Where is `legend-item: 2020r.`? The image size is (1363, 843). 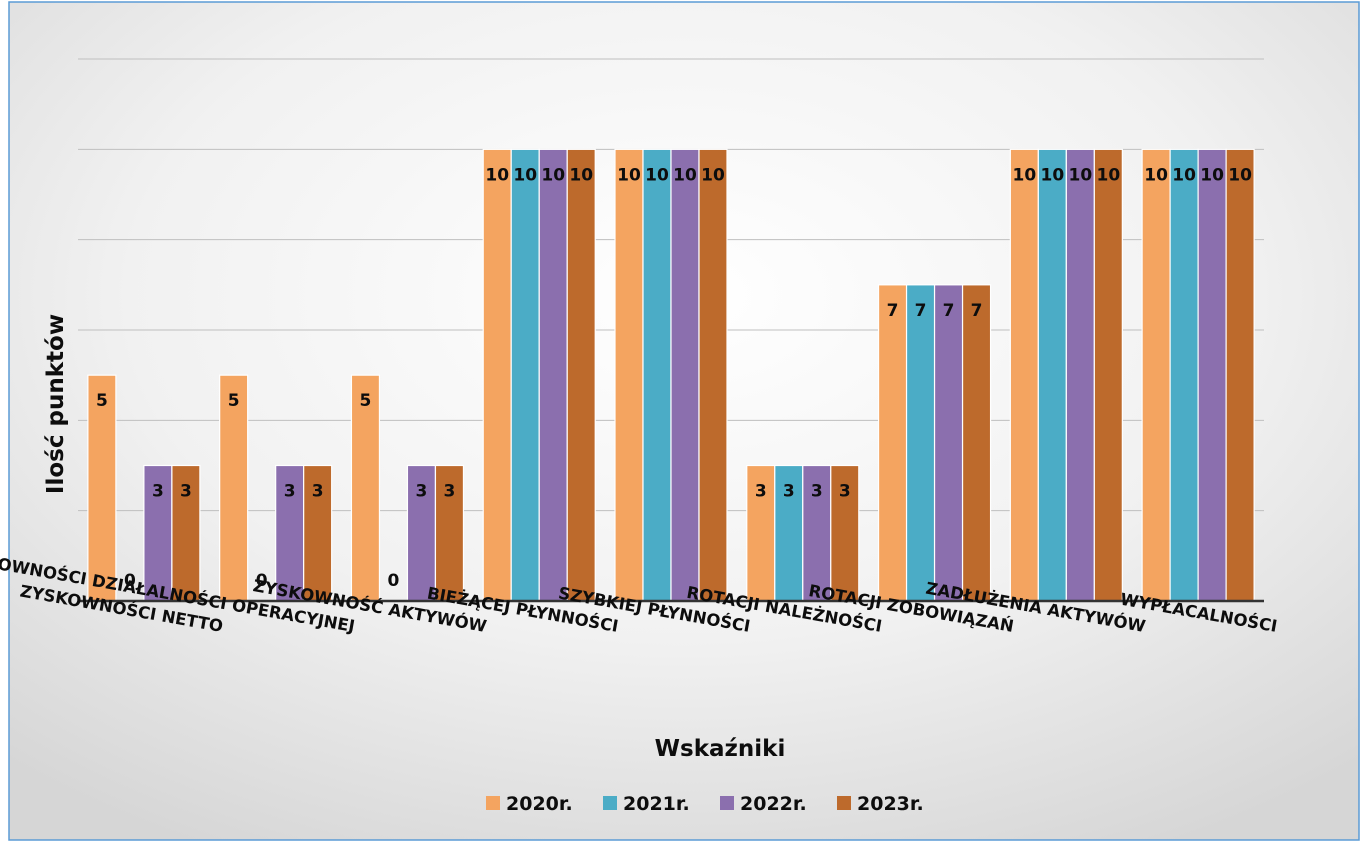
legend-item: 2020r. is located at coordinates (529, 804).